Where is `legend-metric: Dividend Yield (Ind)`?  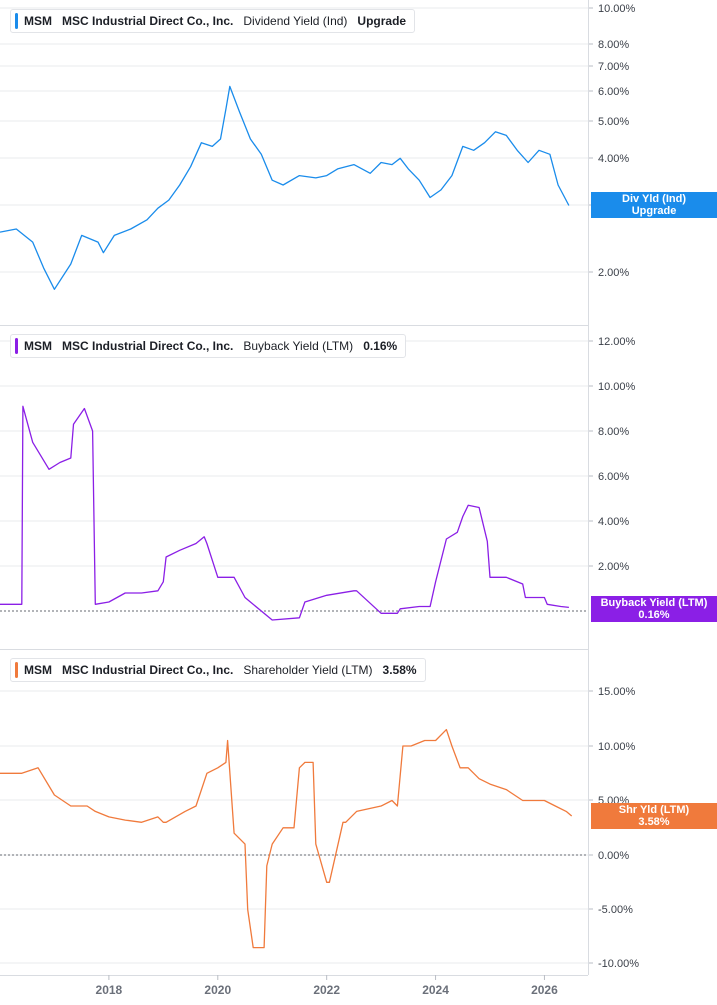 legend-metric: Dividend Yield (Ind) is located at coordinates (295, 21).